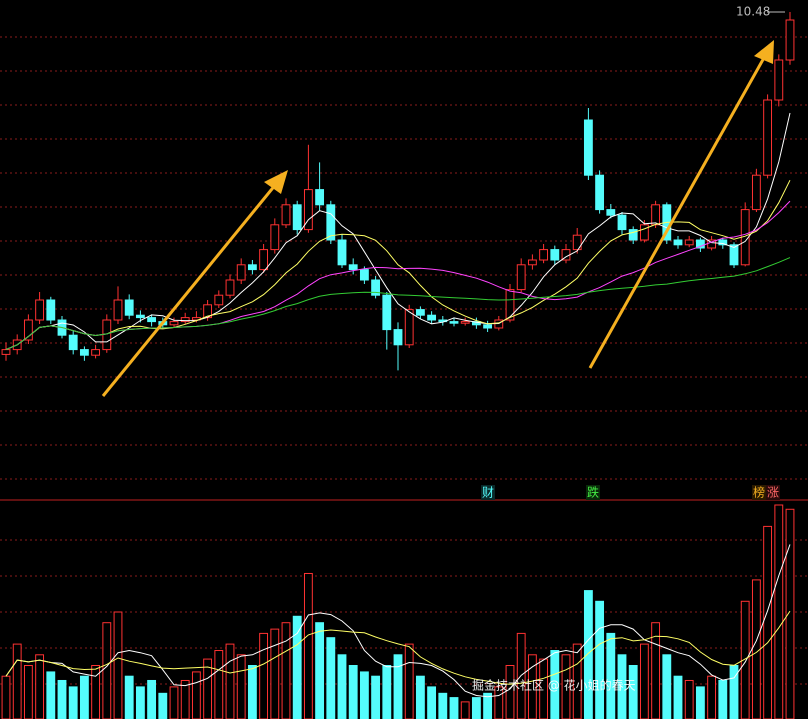 Image resolution: width=808 pixels, height=719 pixels. I want to click on arrow-head, so click(276, 182).